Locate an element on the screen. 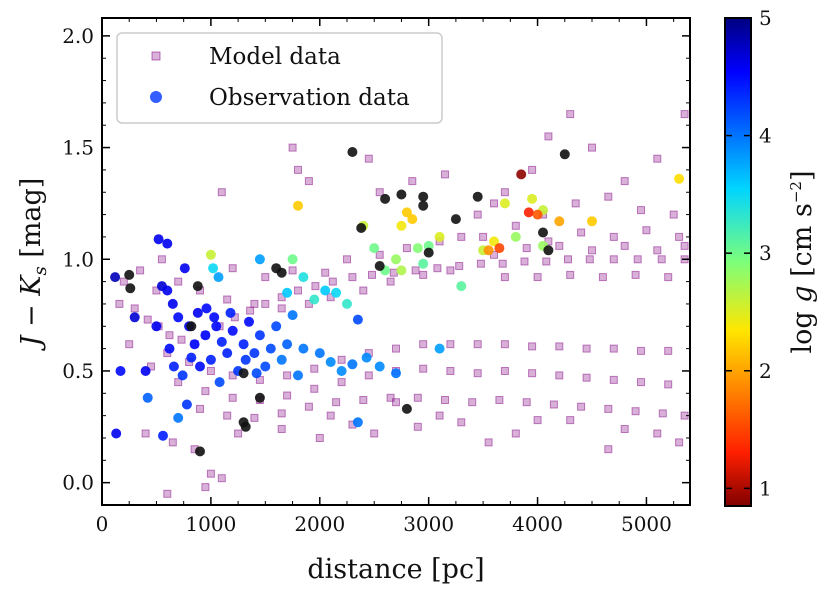  colorbar-title-close: ] is located at coordinates (802, 175).